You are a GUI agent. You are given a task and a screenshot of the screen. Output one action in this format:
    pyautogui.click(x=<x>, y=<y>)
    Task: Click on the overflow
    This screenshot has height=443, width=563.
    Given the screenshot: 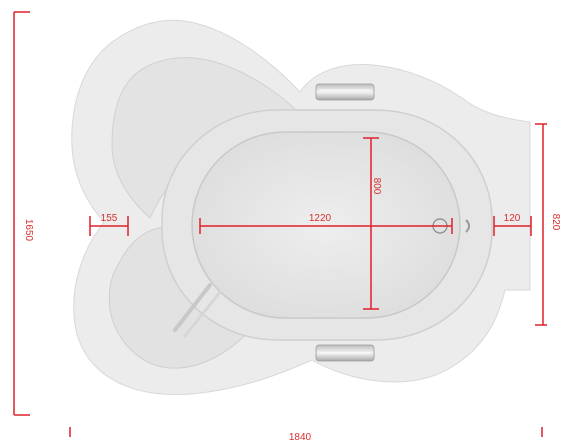 What is the action you would take?
    pyautogui.click(x=467, y=226)
    